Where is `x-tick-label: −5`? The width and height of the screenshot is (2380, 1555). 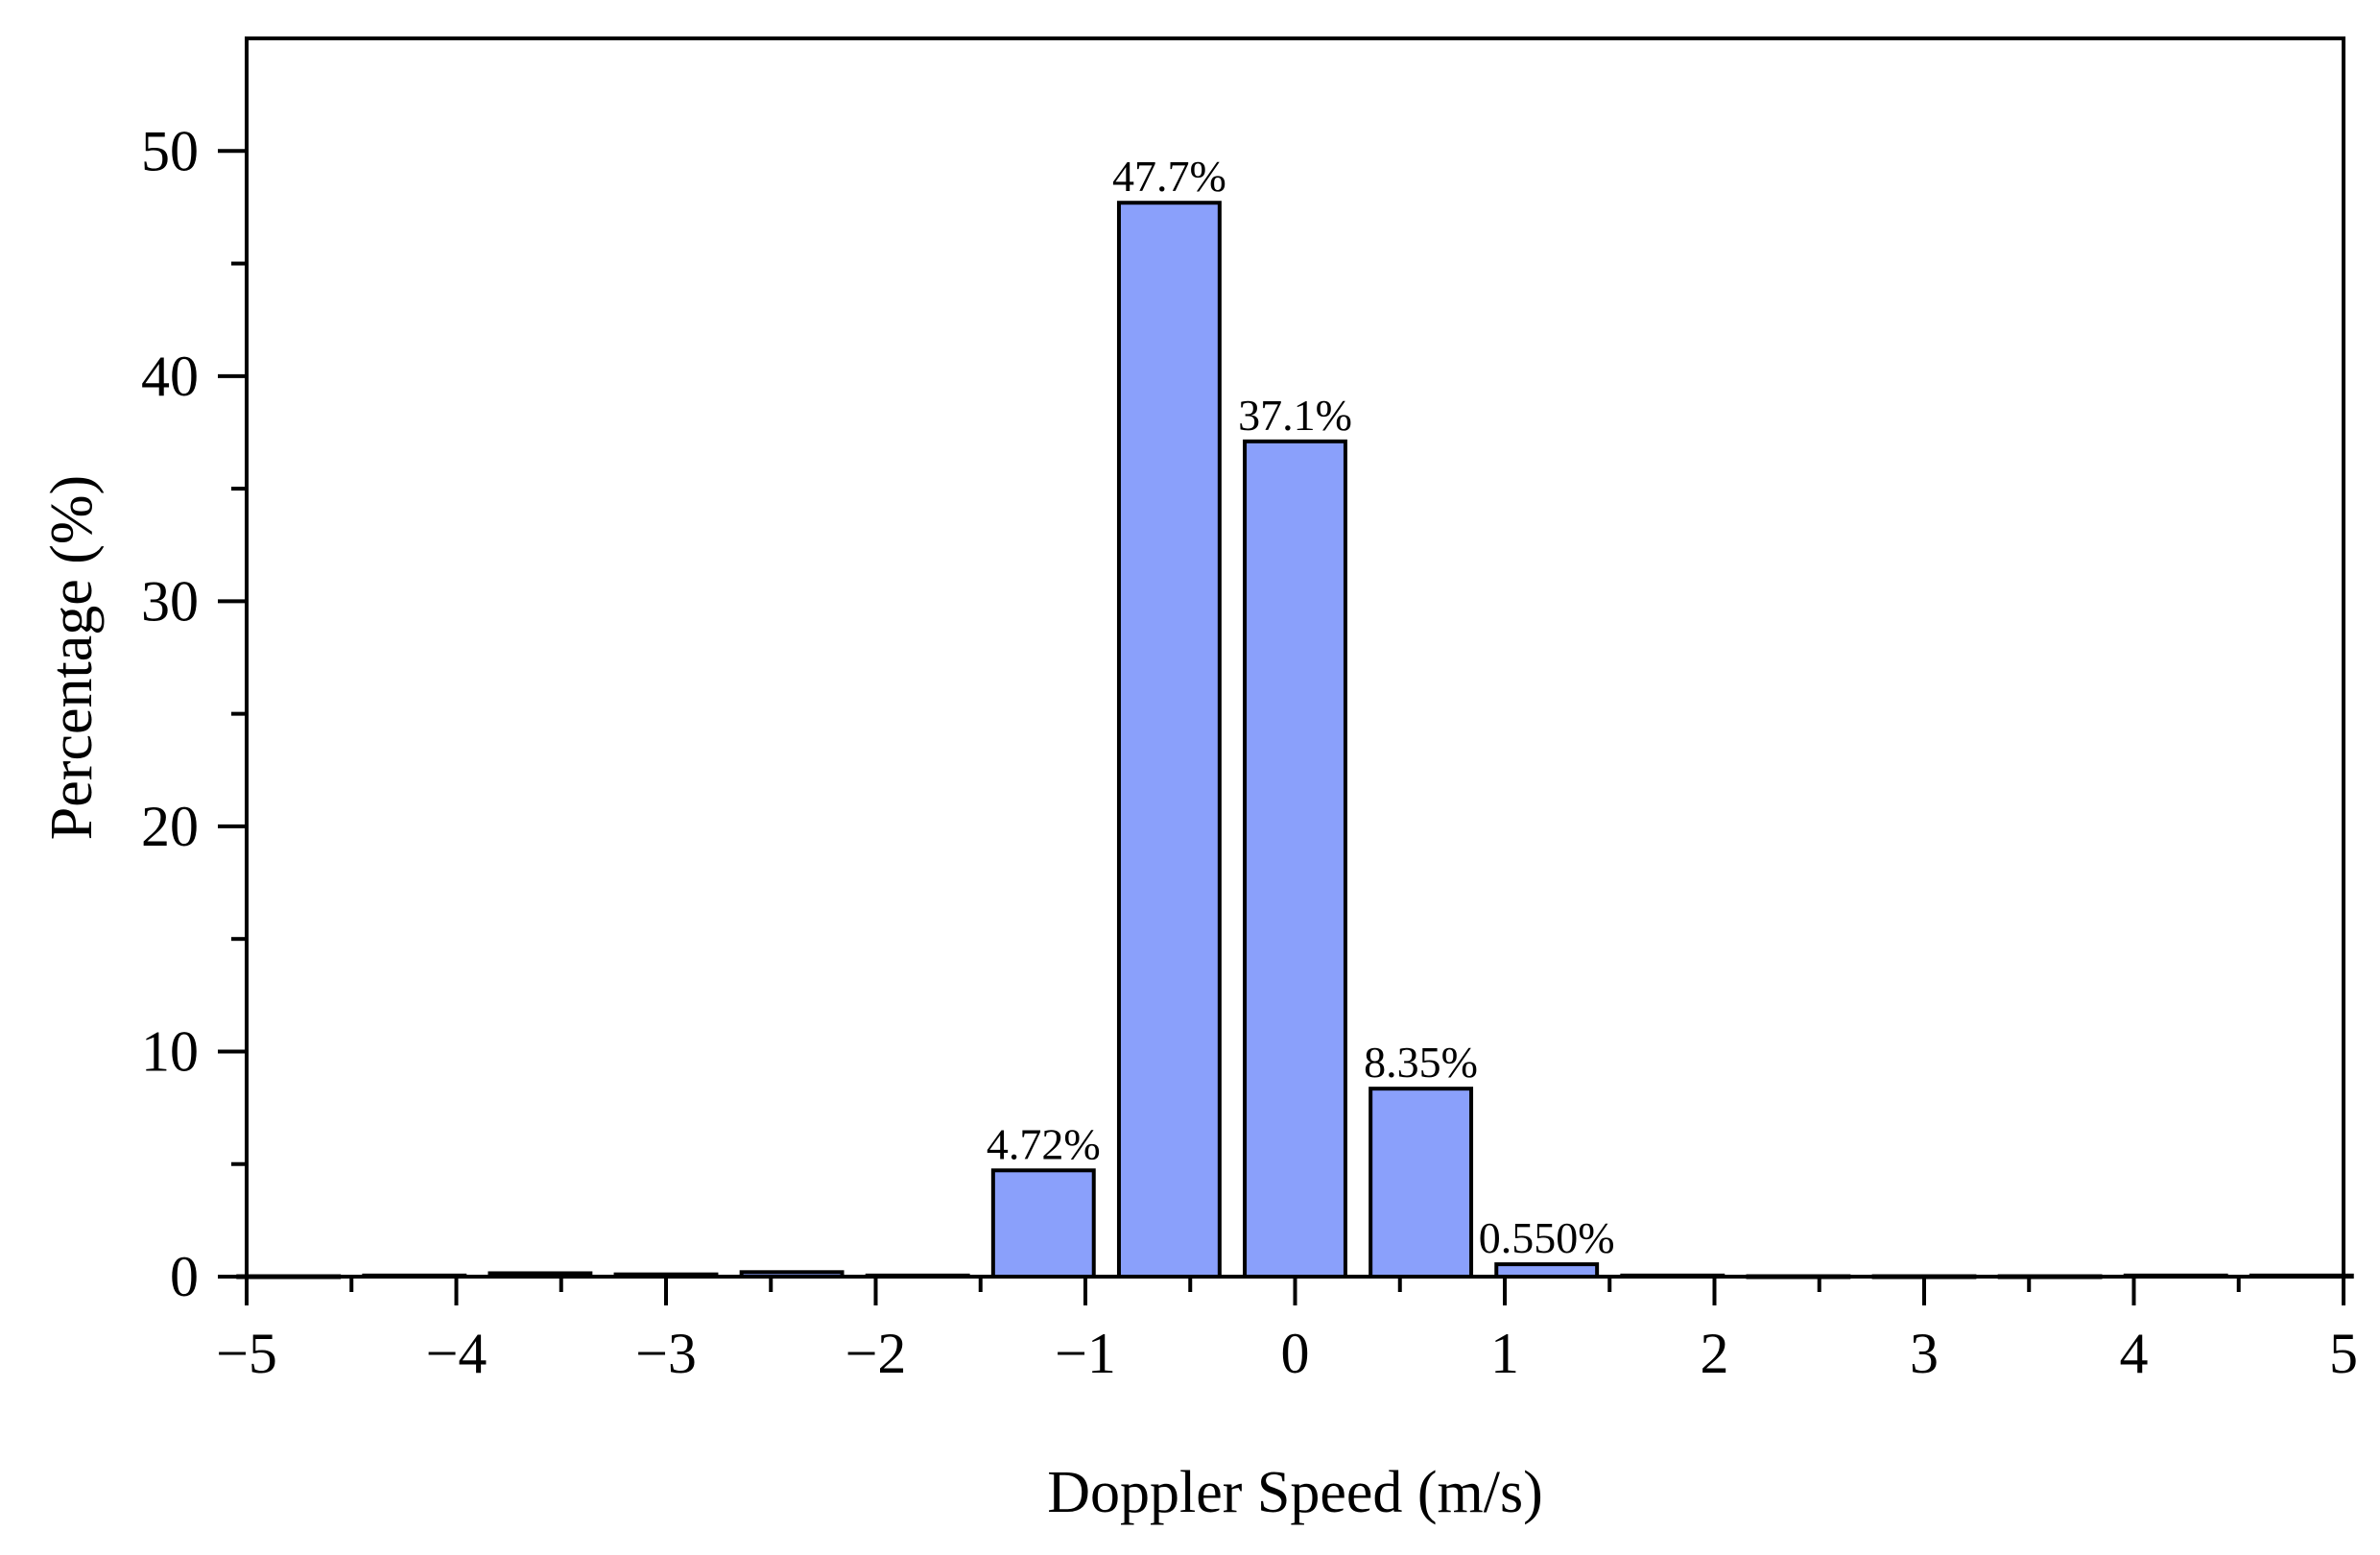
x-tick-label: −5 is located at coordinates (247, 1354).